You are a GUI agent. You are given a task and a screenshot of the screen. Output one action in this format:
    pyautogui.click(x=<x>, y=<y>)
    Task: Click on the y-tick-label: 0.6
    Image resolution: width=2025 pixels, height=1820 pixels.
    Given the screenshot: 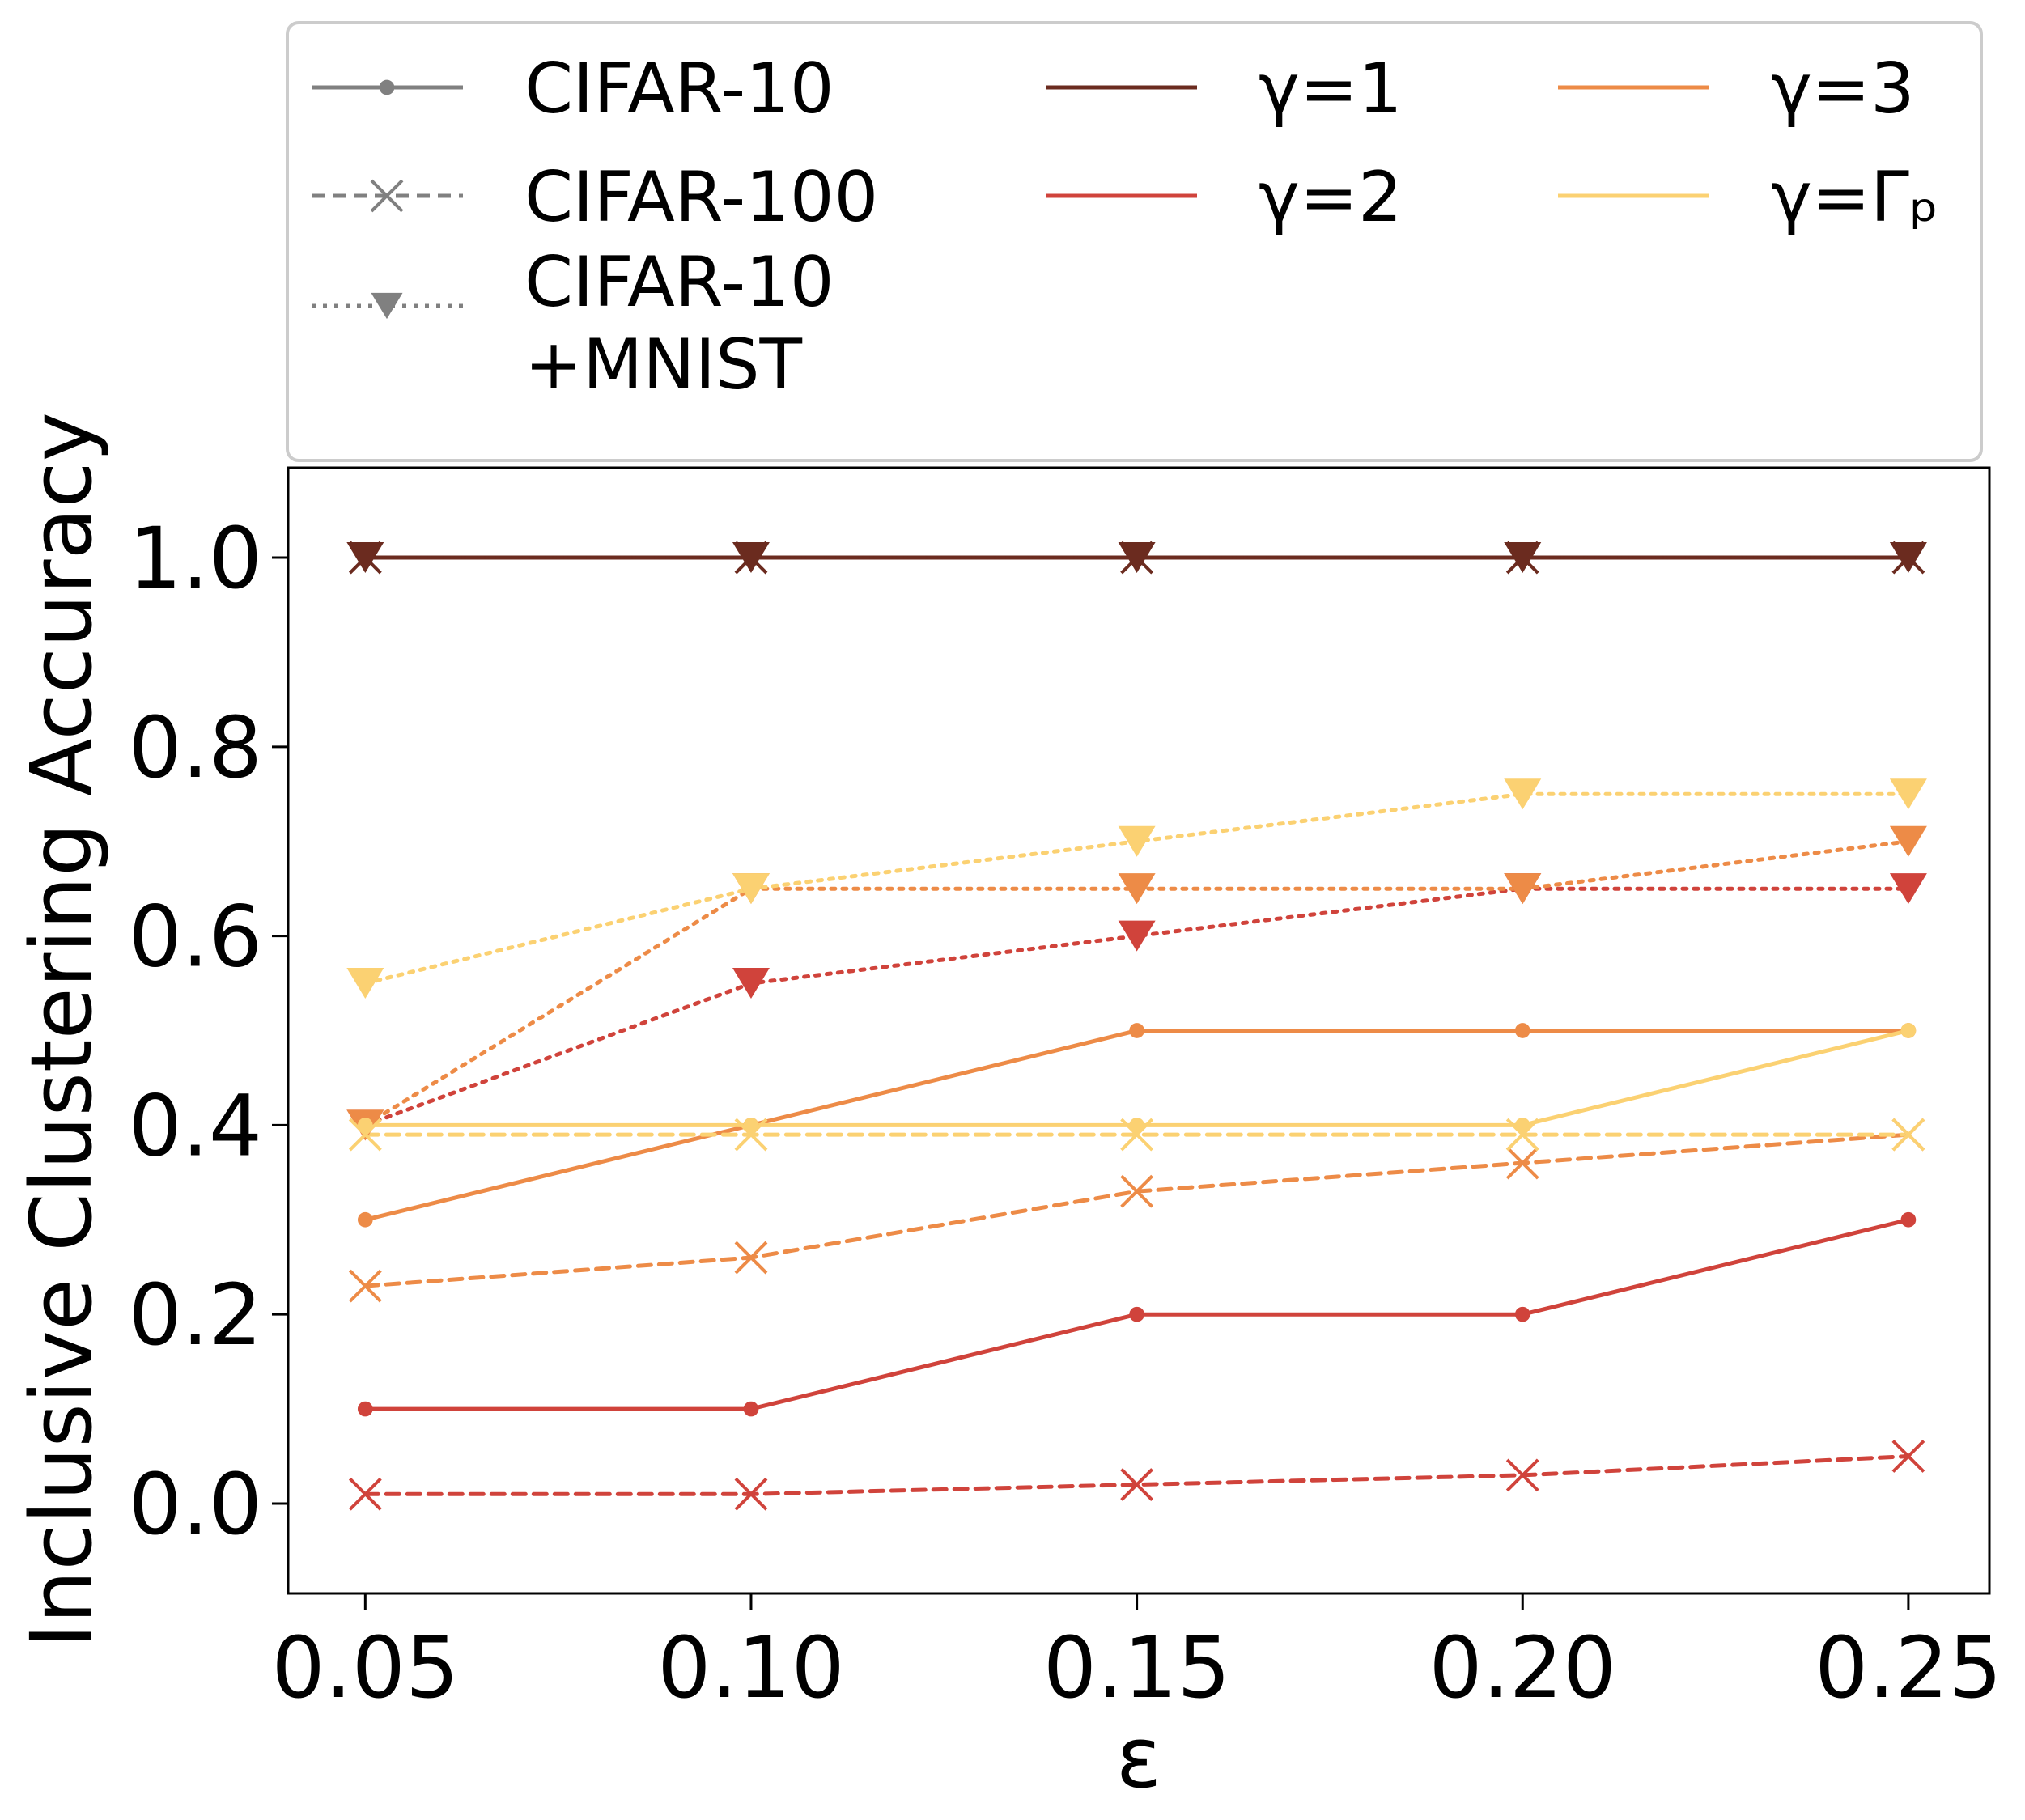 What is the action you would take?
    pyautogui.click(x=195, y=937)
    